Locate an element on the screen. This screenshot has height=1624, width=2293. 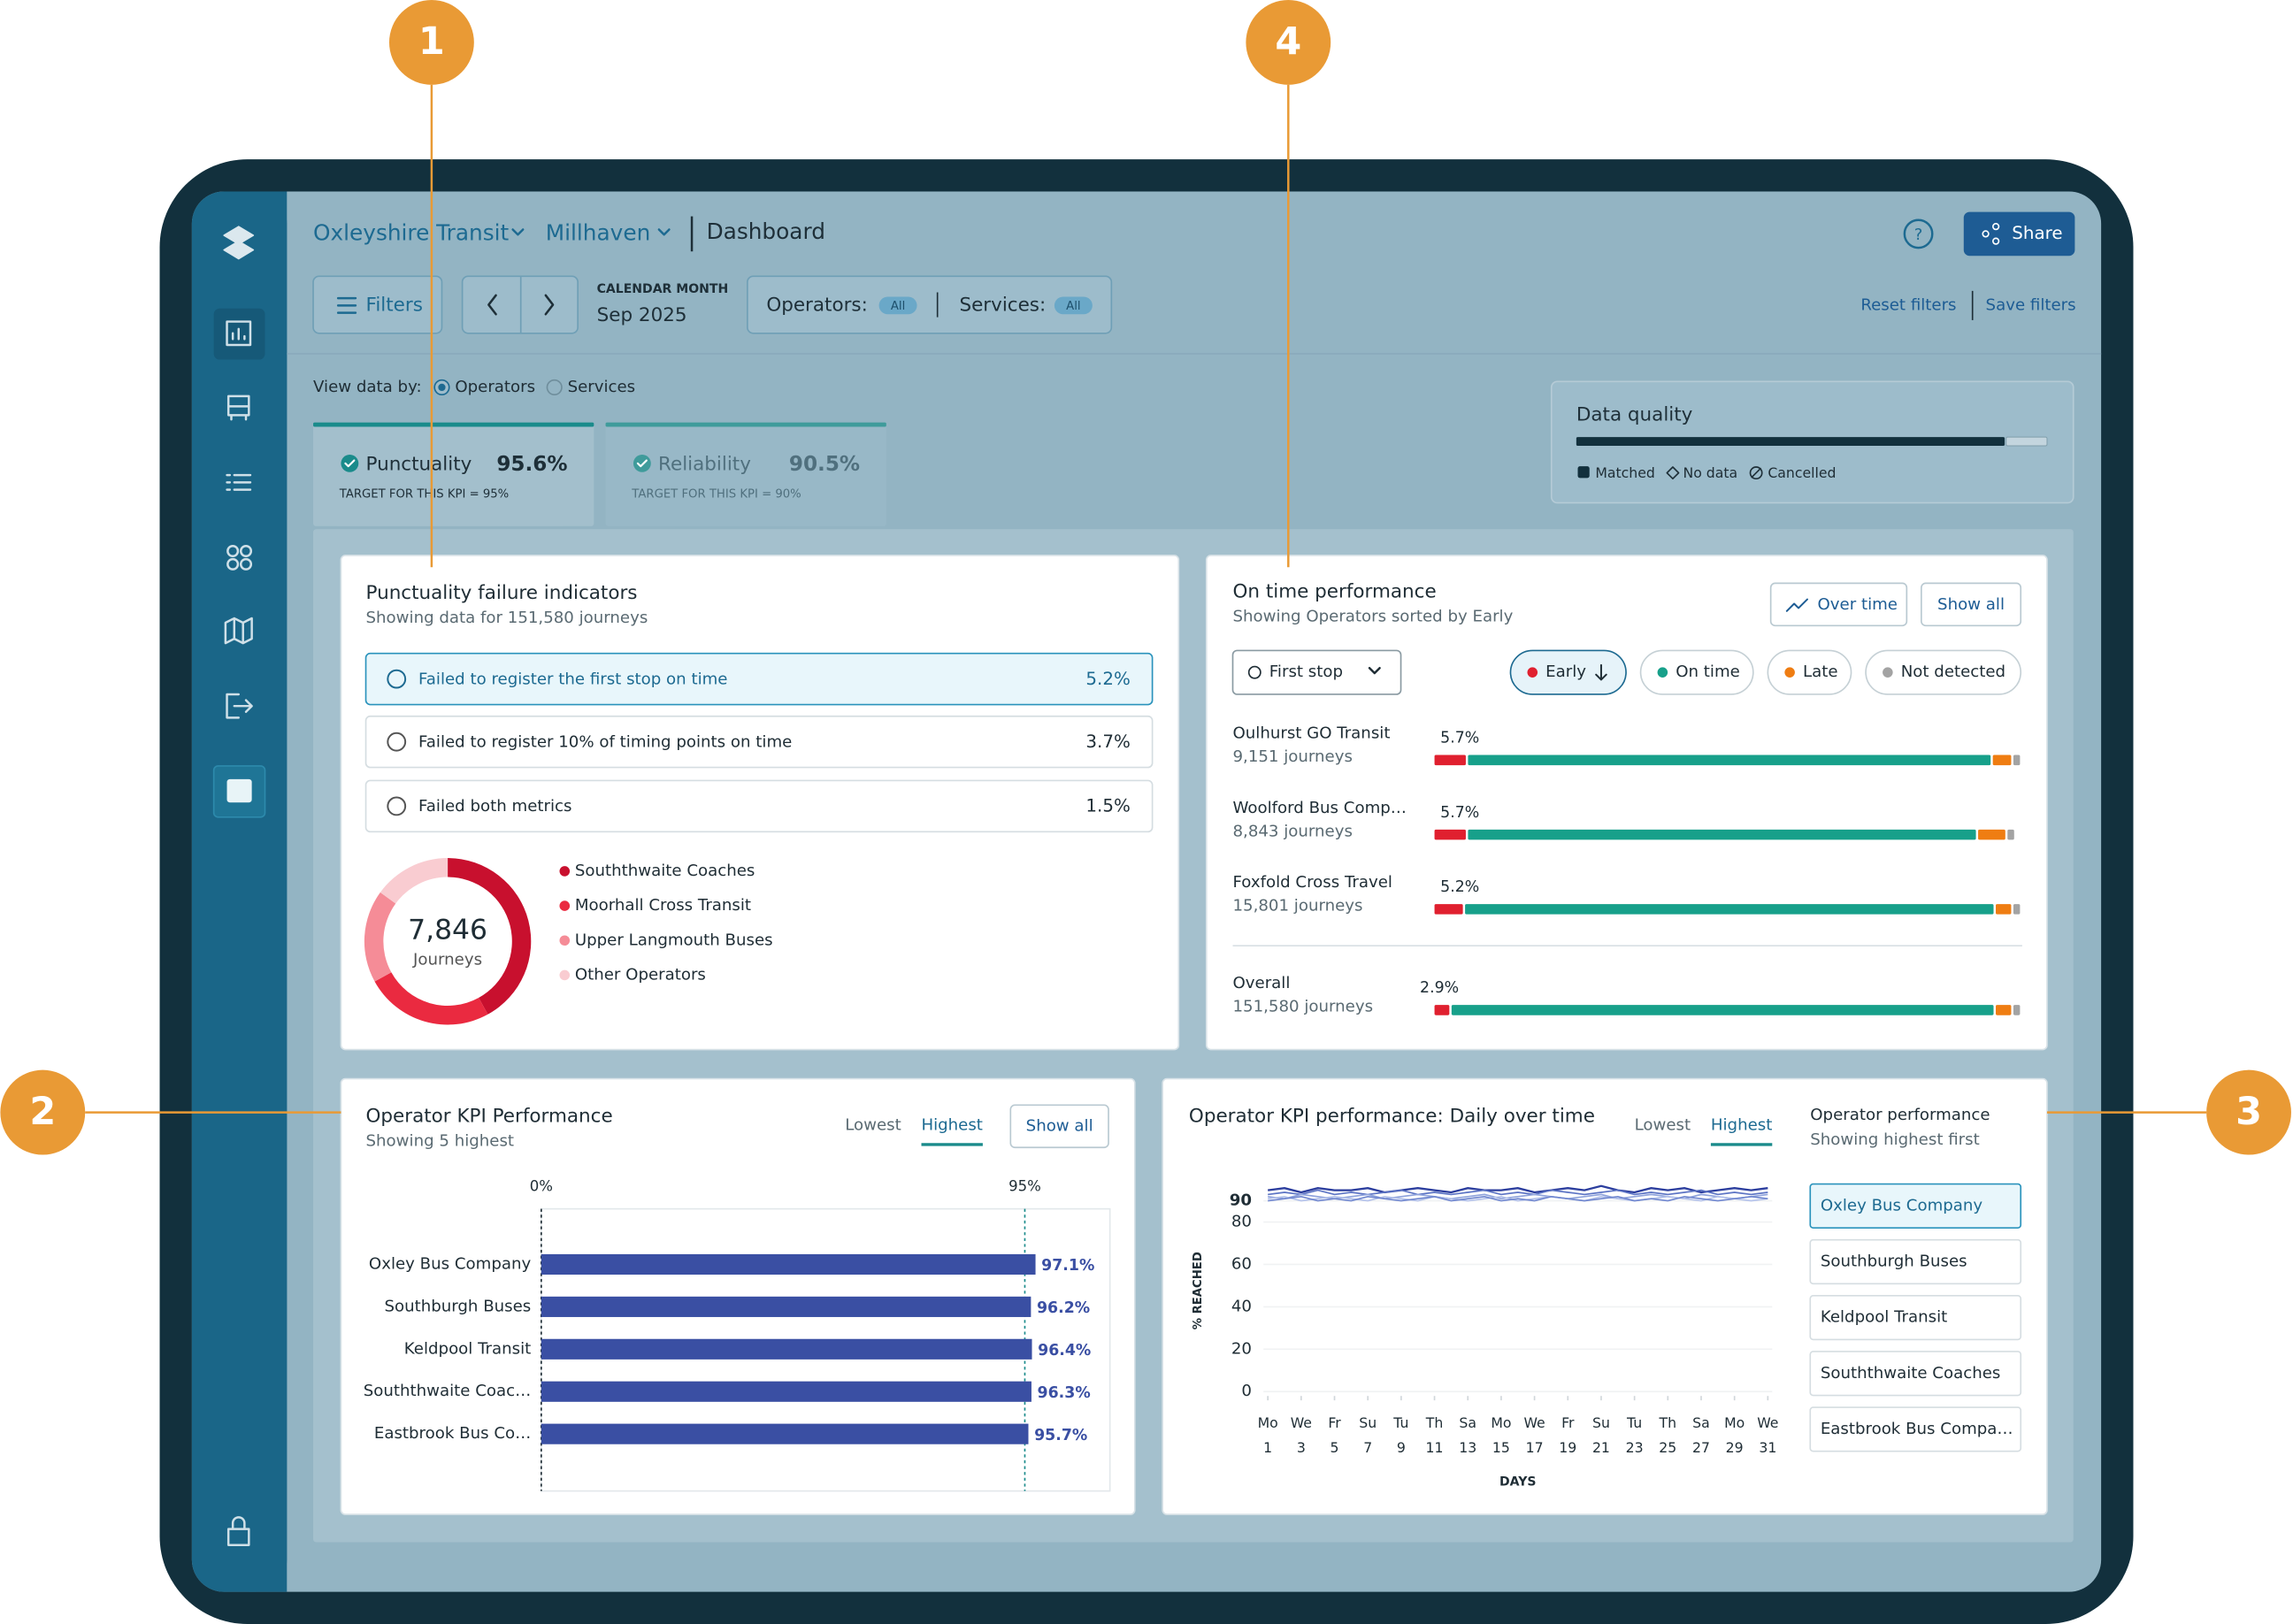
legend-label: Southburgh Buses is located at coordinates (1894, 1261).